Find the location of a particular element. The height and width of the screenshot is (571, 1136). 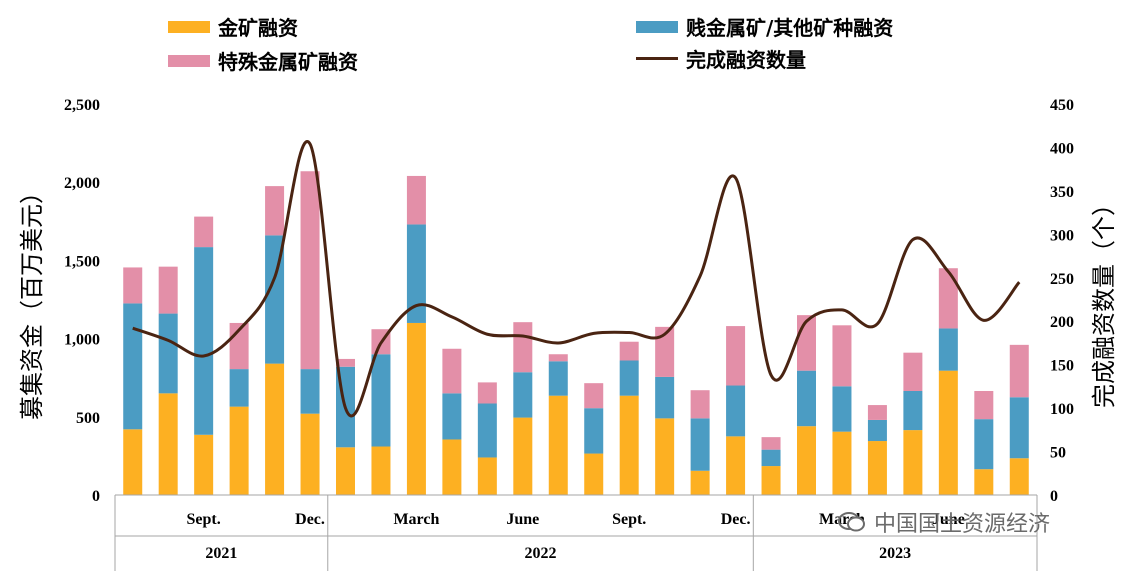

legend-special-swatch is located at coordinates (189, 60).